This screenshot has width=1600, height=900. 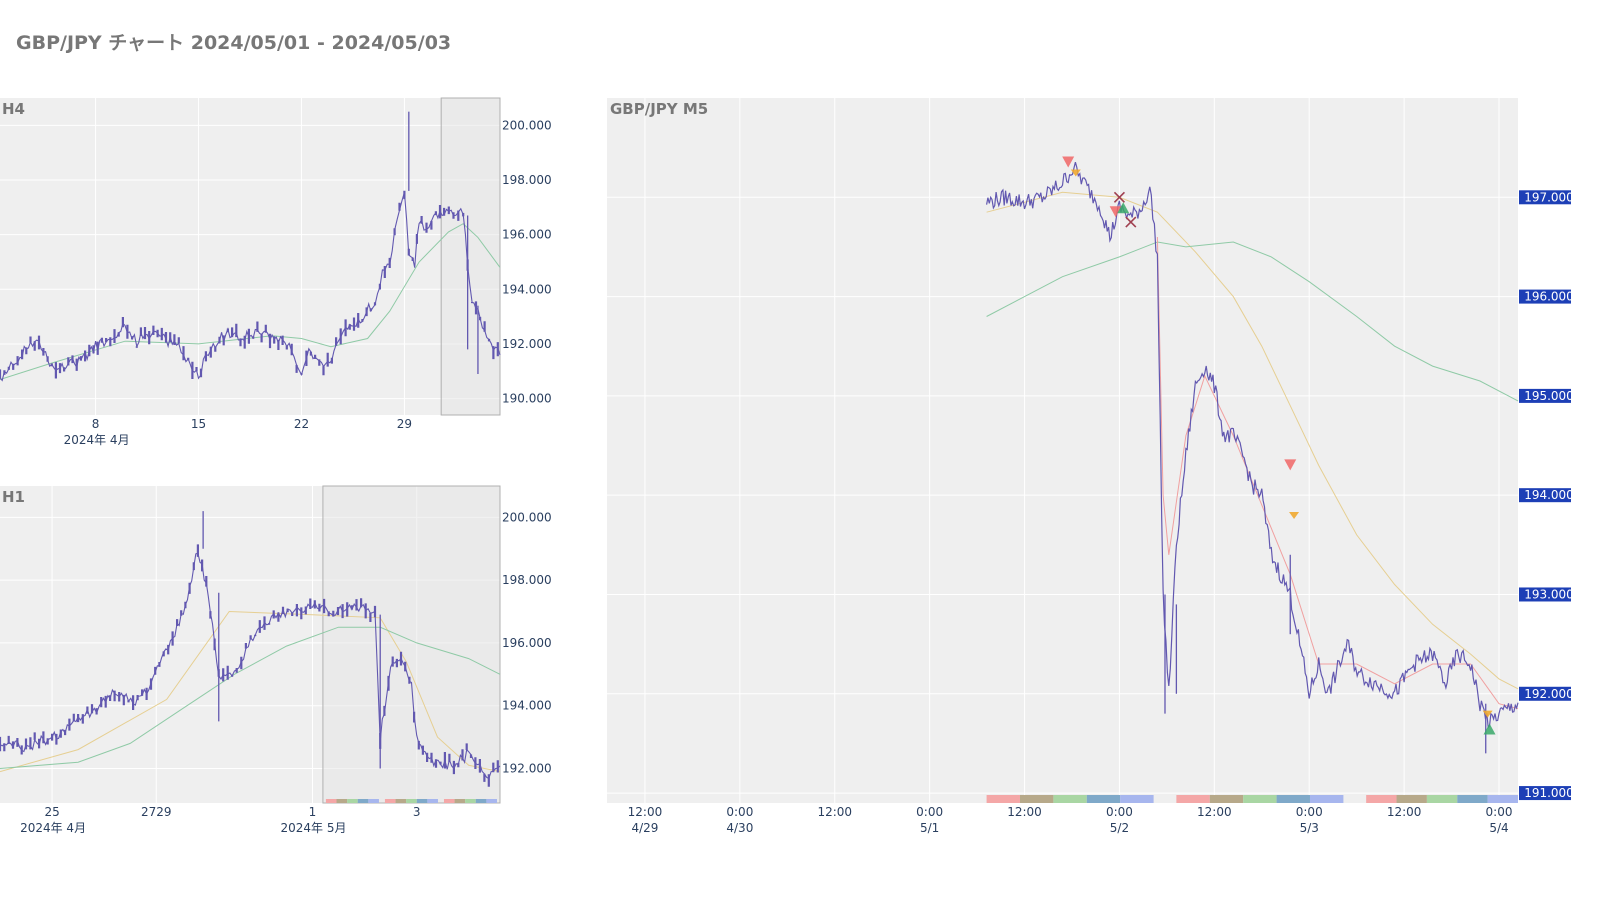 What do you see at coordinates (739, 828) in the screenshot?
I see `x-tick-sublabel: 4/30` at bounding box center [739, 828].